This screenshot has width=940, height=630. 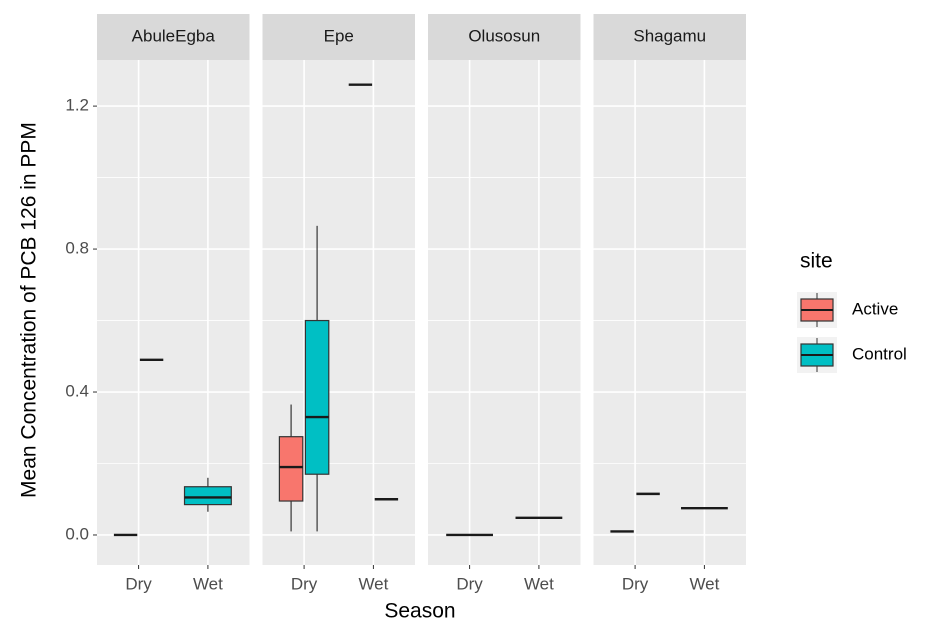 I want to click on y-tick-label: 0.8, so click(x=77, y=248).